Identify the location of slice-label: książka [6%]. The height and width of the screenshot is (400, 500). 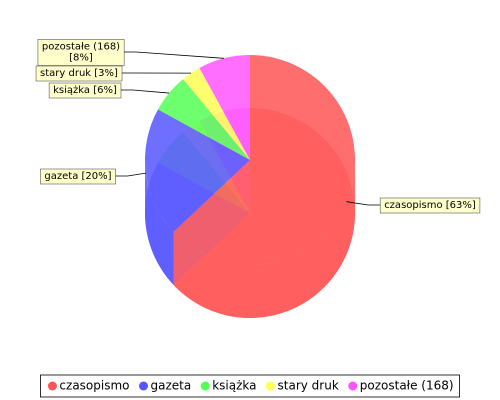
(85, 90).